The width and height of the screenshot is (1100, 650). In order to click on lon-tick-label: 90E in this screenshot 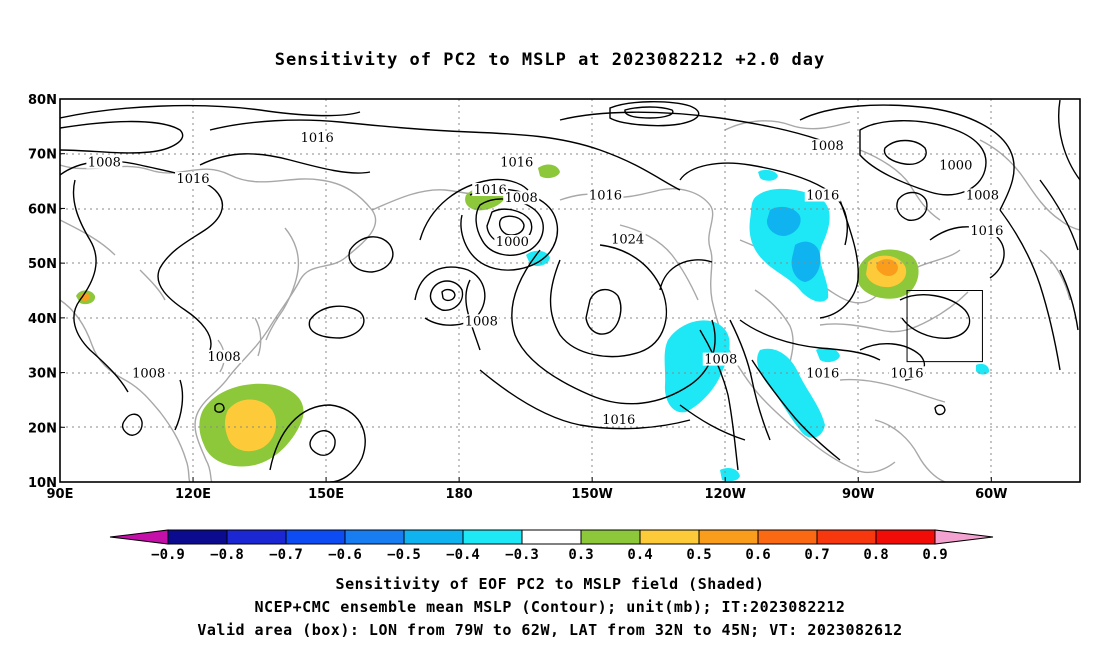, I will do `click(60, 494)`.